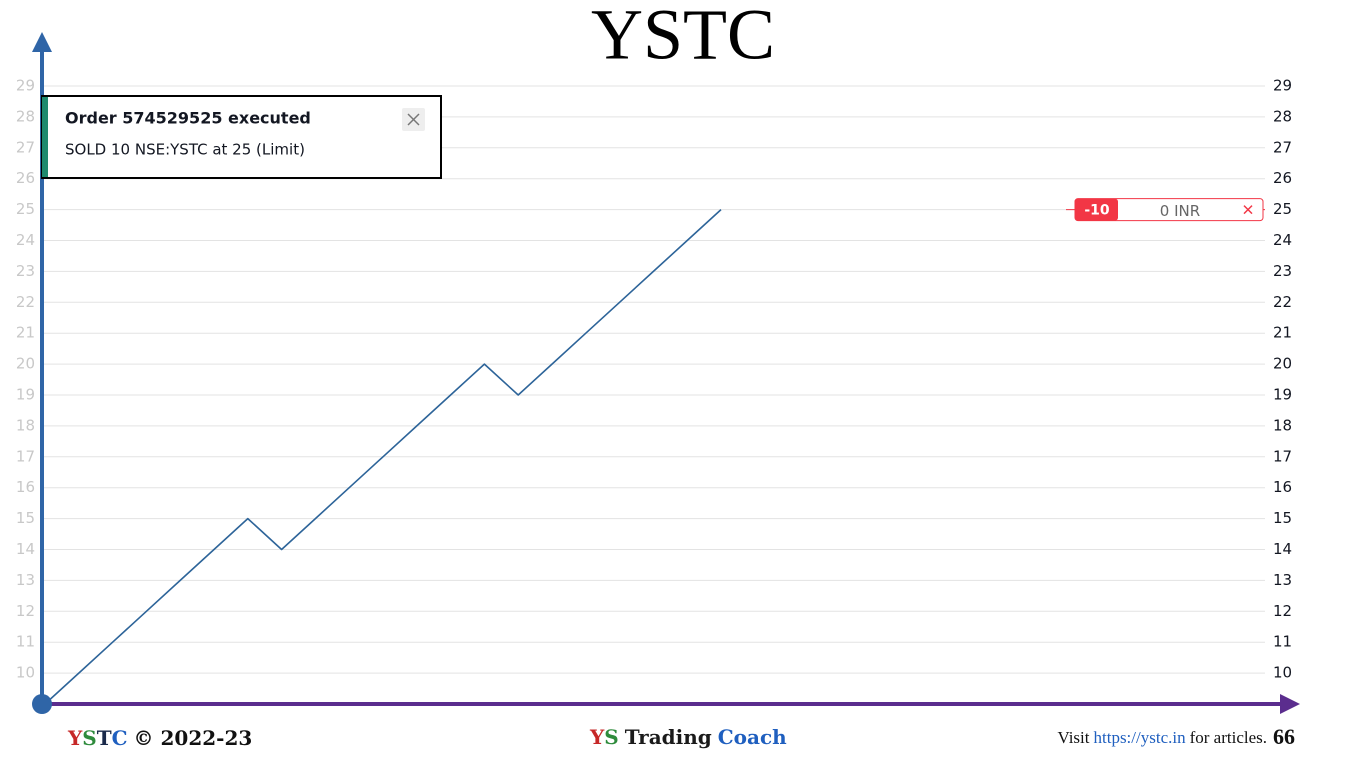  Describe the element at coordinates (188, 118) in the screenshot. I see `toast-title: Order 574529525 executed` at that location.